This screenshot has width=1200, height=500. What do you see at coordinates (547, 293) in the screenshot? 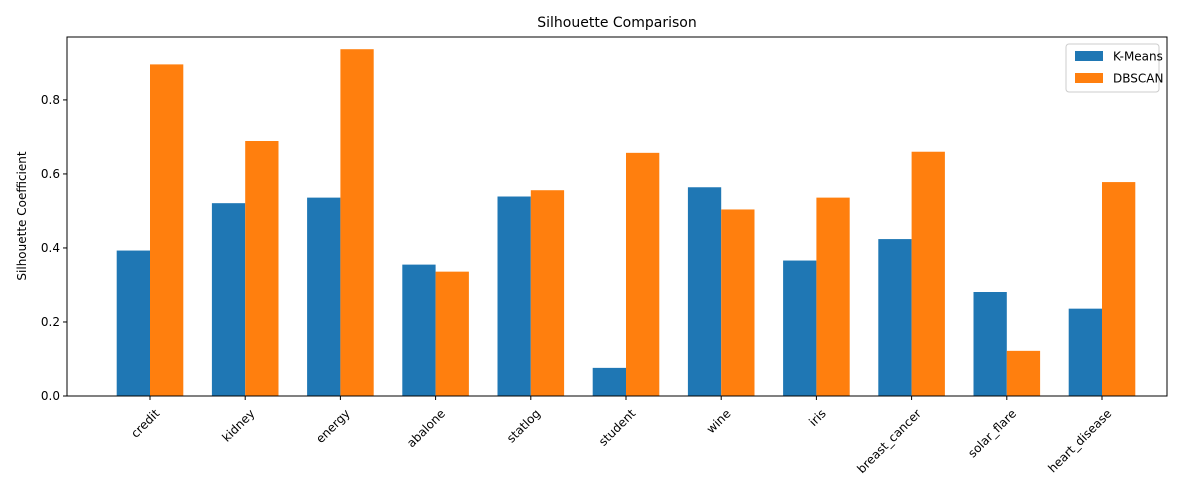
I see `bar-dbscan-statlog` at bounding box center [547, 293].